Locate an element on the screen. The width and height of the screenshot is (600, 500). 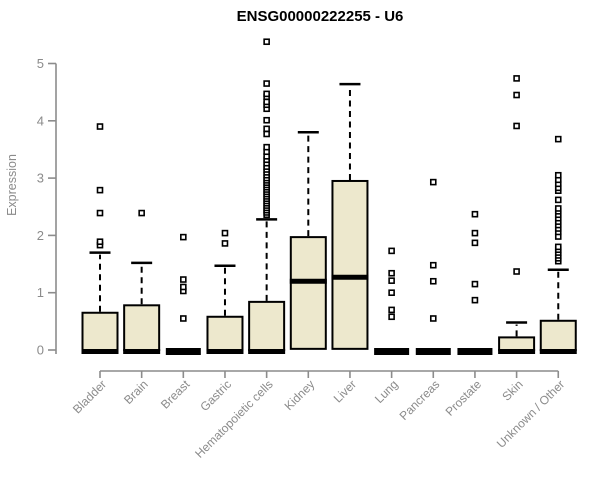
y-tick-label: 5 is located at coordinates (40, 63).